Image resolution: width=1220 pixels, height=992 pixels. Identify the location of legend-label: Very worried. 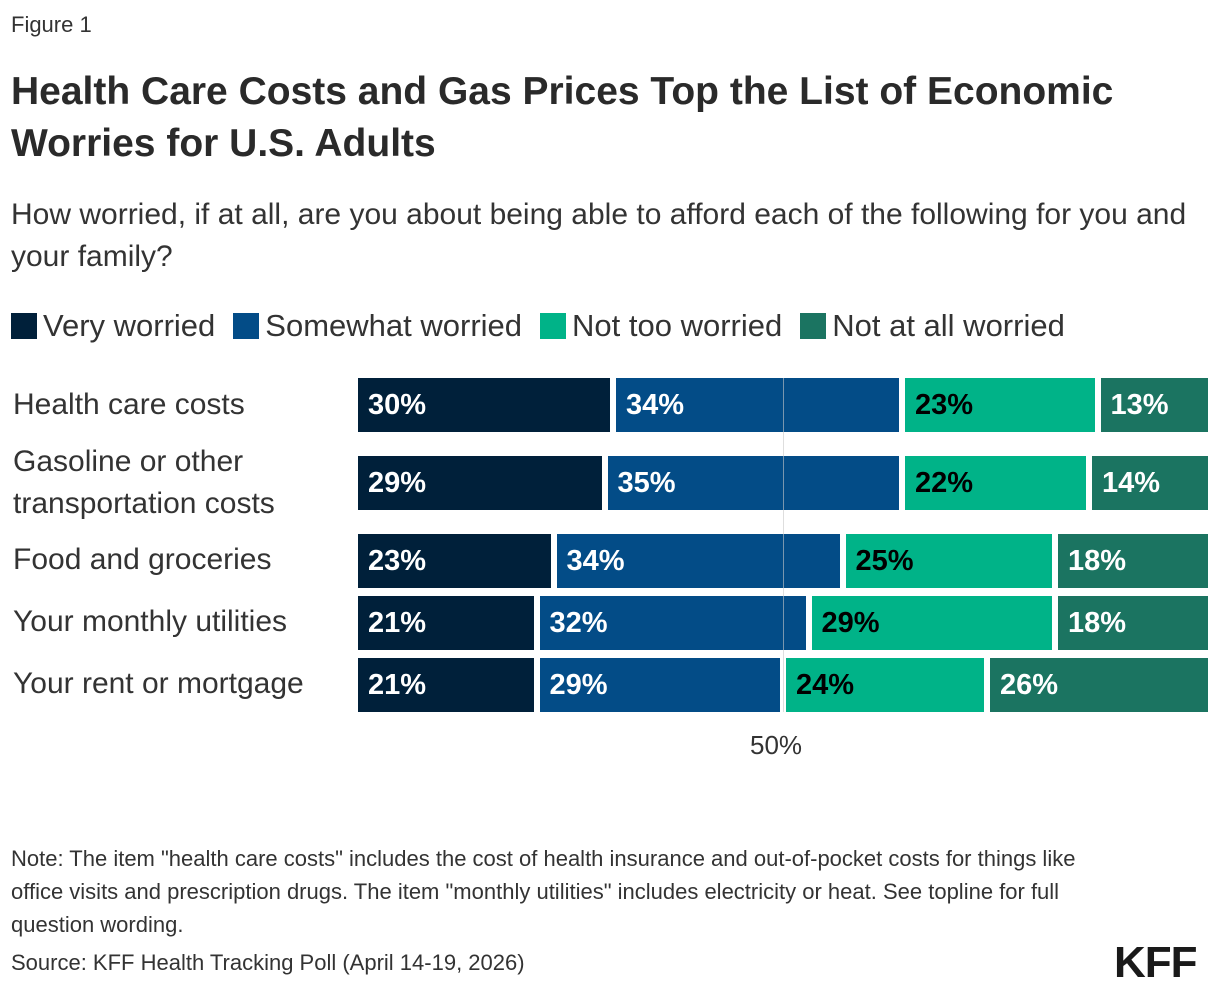
(129, 325).